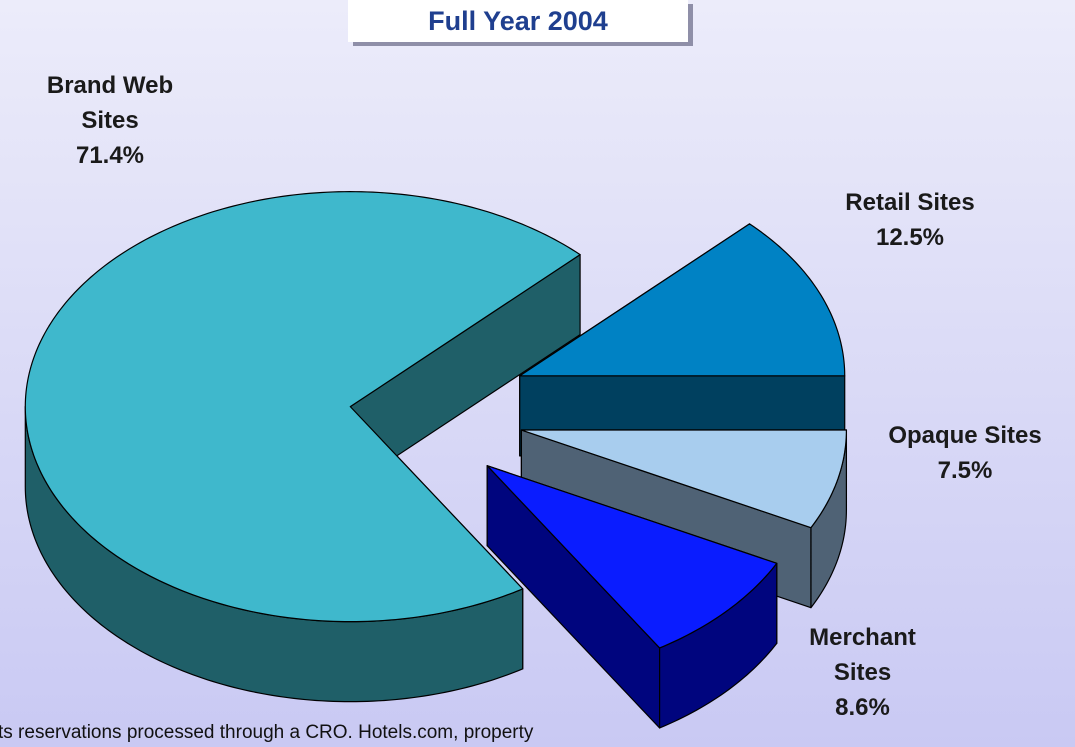  I want to click on label: Opaque Sites 7.5%, so click(965, 453).